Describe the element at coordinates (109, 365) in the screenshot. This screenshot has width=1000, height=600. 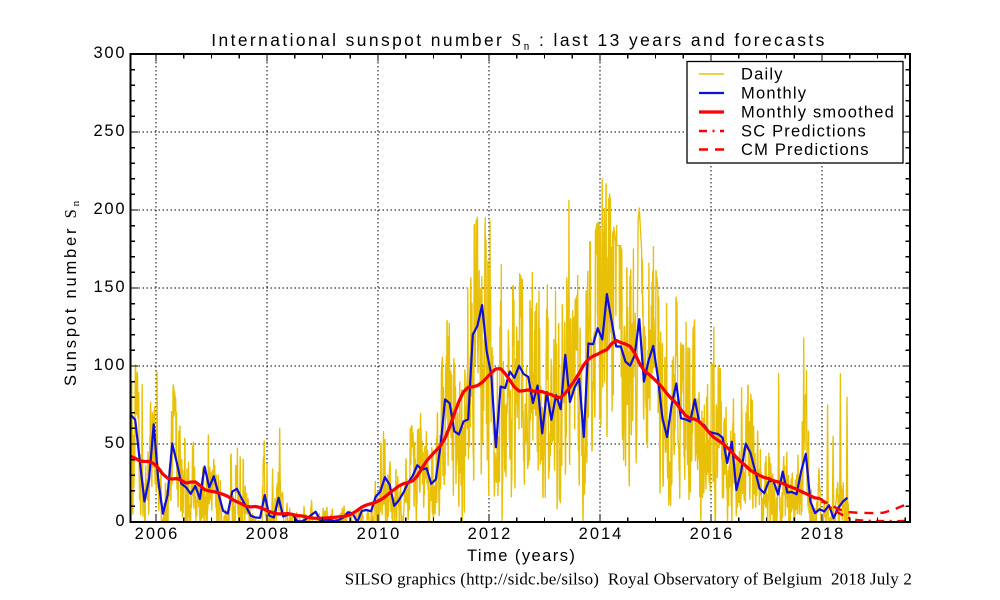
I see `svg-text: 100` at that location.